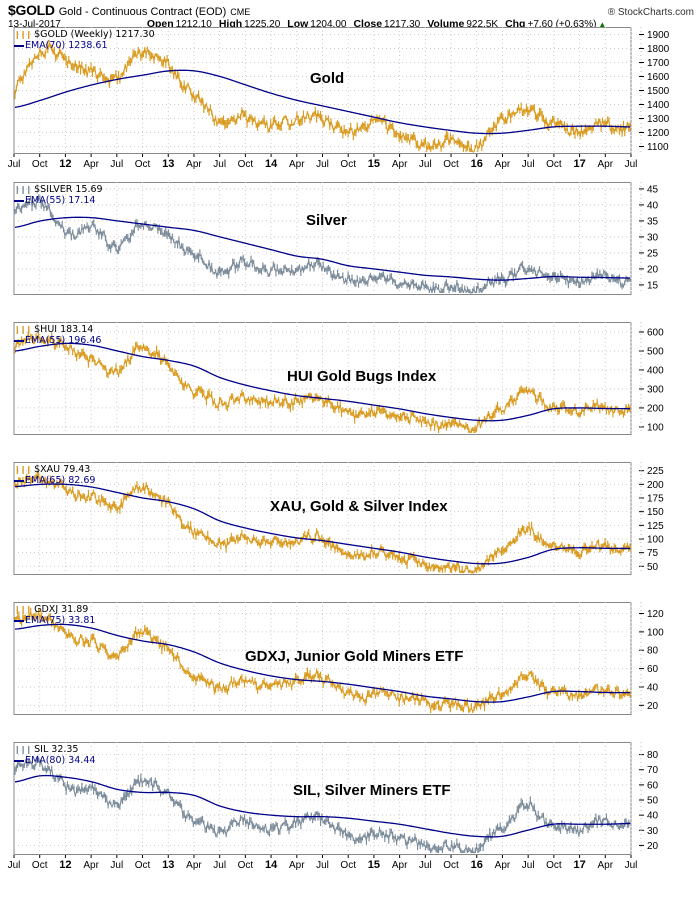 This screenshot has width=700, height=900. What do you see at coordinates (31, 10) in the screenshot?
I see `symbol-ticker: $GOLD` at bounding box center [31, 10].